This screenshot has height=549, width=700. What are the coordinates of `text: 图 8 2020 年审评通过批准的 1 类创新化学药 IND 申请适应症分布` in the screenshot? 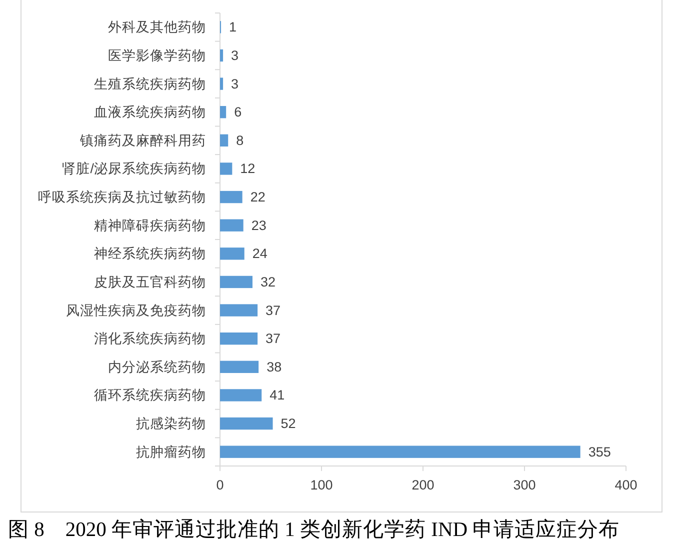 It's located at (314, 529).